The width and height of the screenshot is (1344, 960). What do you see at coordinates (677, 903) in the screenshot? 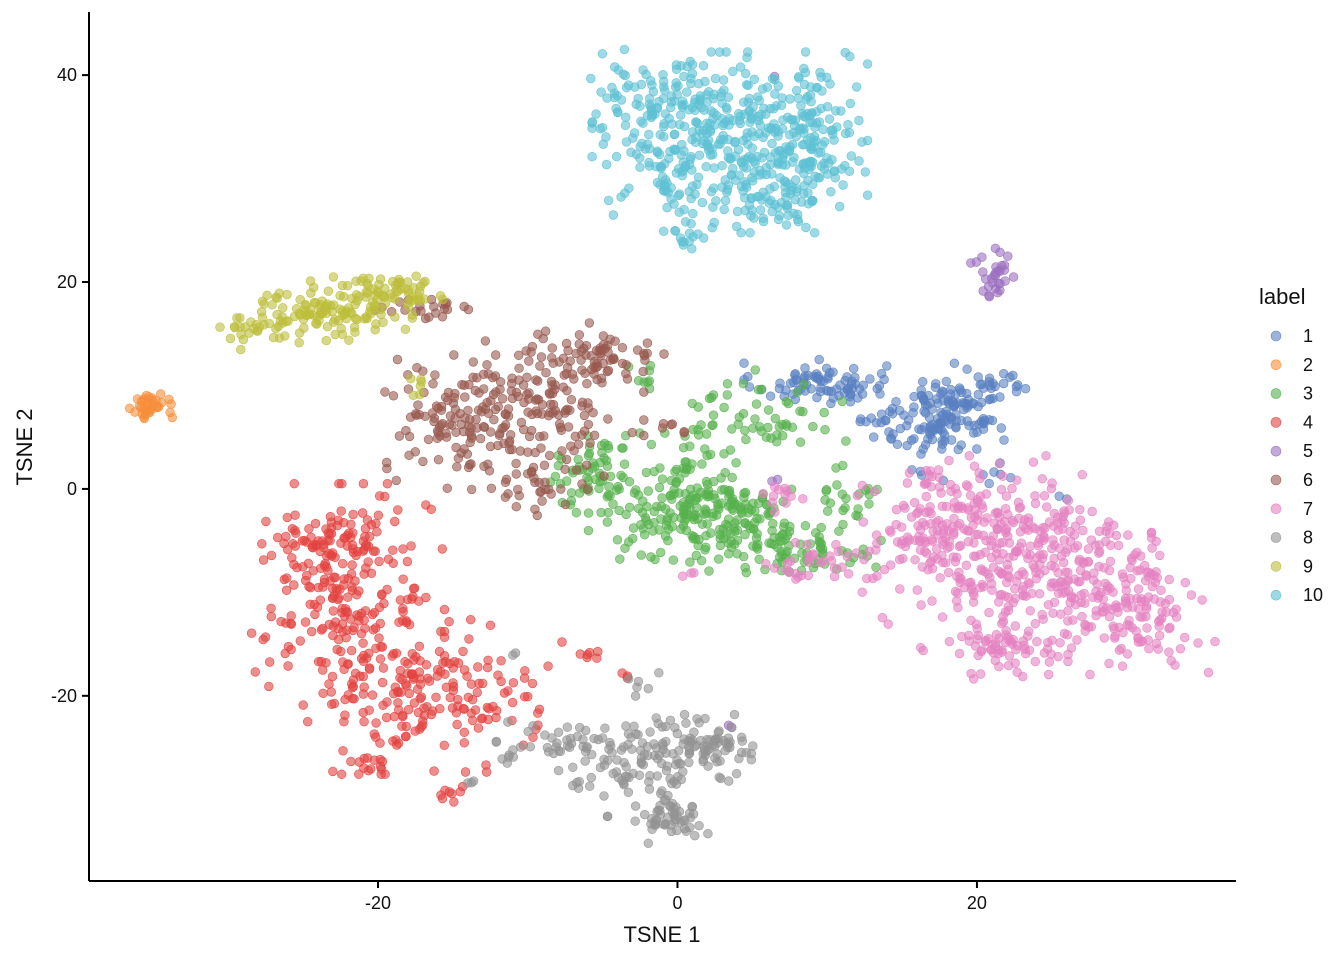
I see `x-tick-label: 0` at bounding box center [677, 903].